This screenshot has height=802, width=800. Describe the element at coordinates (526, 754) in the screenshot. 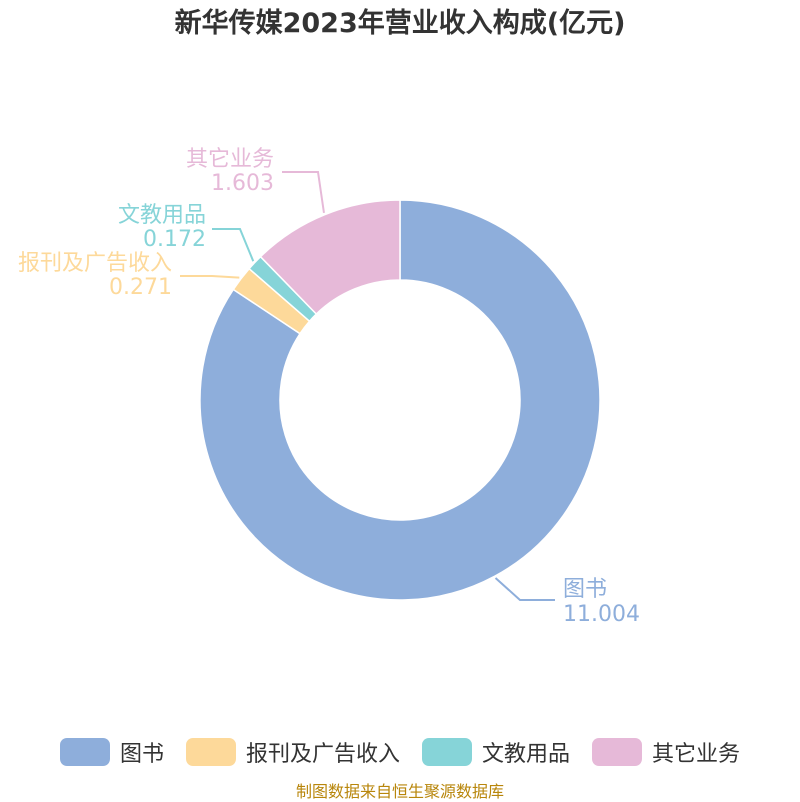

I see `legend-label-2: 文教用品` at that location.